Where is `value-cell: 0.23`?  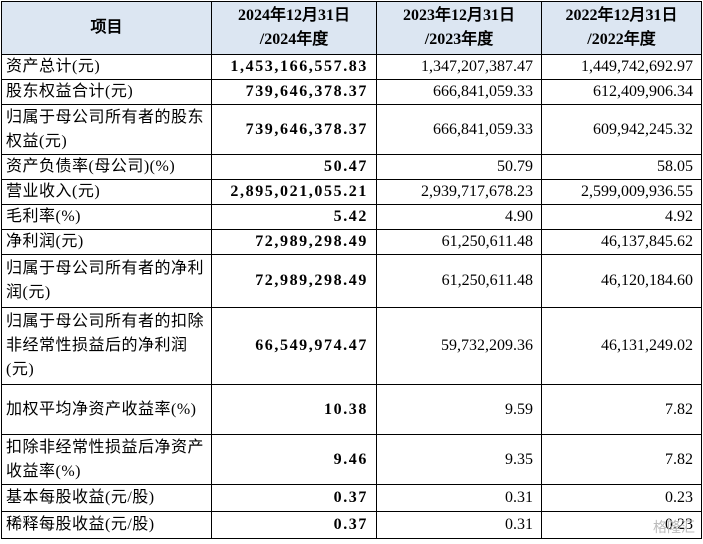
value-cell: 0.23 is located at coordinates (622, 498).